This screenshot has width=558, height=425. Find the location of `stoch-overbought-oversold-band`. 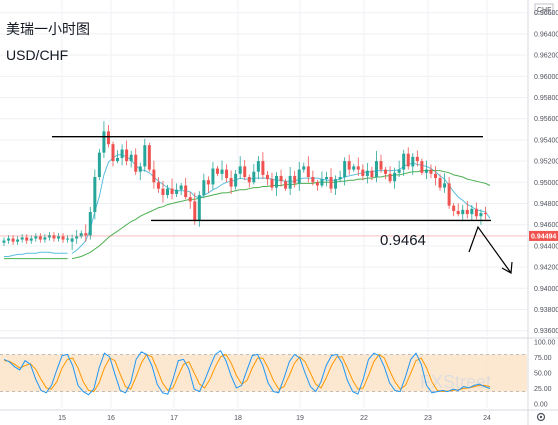

stoch-overbought-oversold-band is located at coordinates (263, 373).